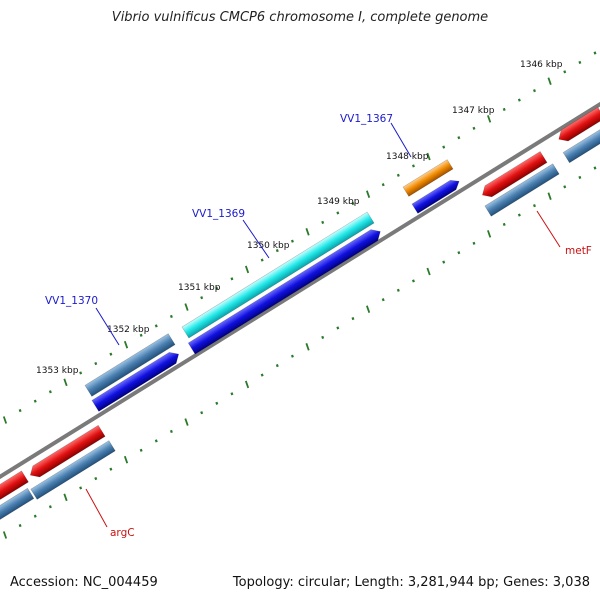 This screenshot has width=600, height=600. I want to click on gene-label-vv1-1367: VV1_1367, so click(366, 119).